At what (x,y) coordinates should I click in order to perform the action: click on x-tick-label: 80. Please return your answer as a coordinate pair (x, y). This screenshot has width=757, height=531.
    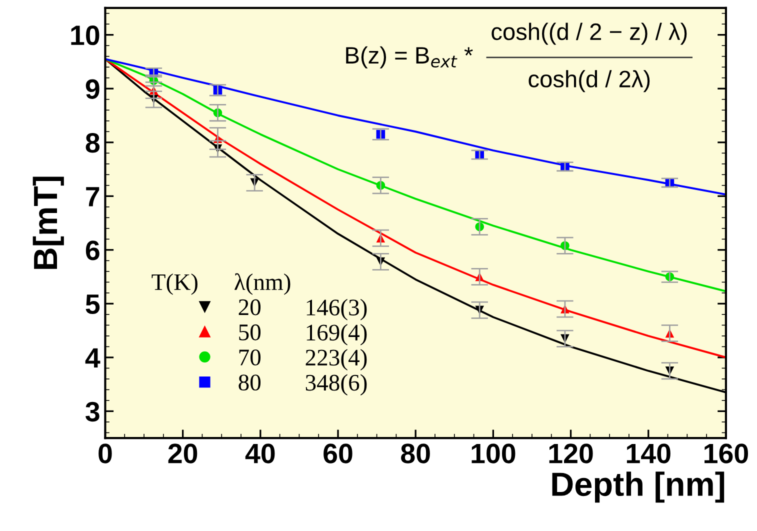
    Looking at the image, I should click on (415, 454).